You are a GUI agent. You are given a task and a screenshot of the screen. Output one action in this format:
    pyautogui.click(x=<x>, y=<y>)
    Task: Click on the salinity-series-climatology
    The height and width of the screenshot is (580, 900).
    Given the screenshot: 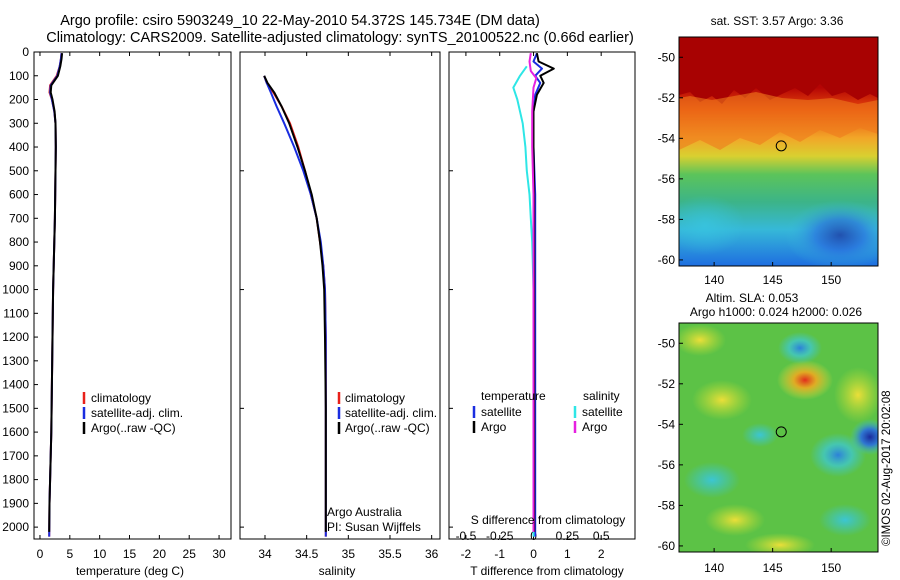 What is the action you would take?
    pyautogui.click(x=295, y=306)
    